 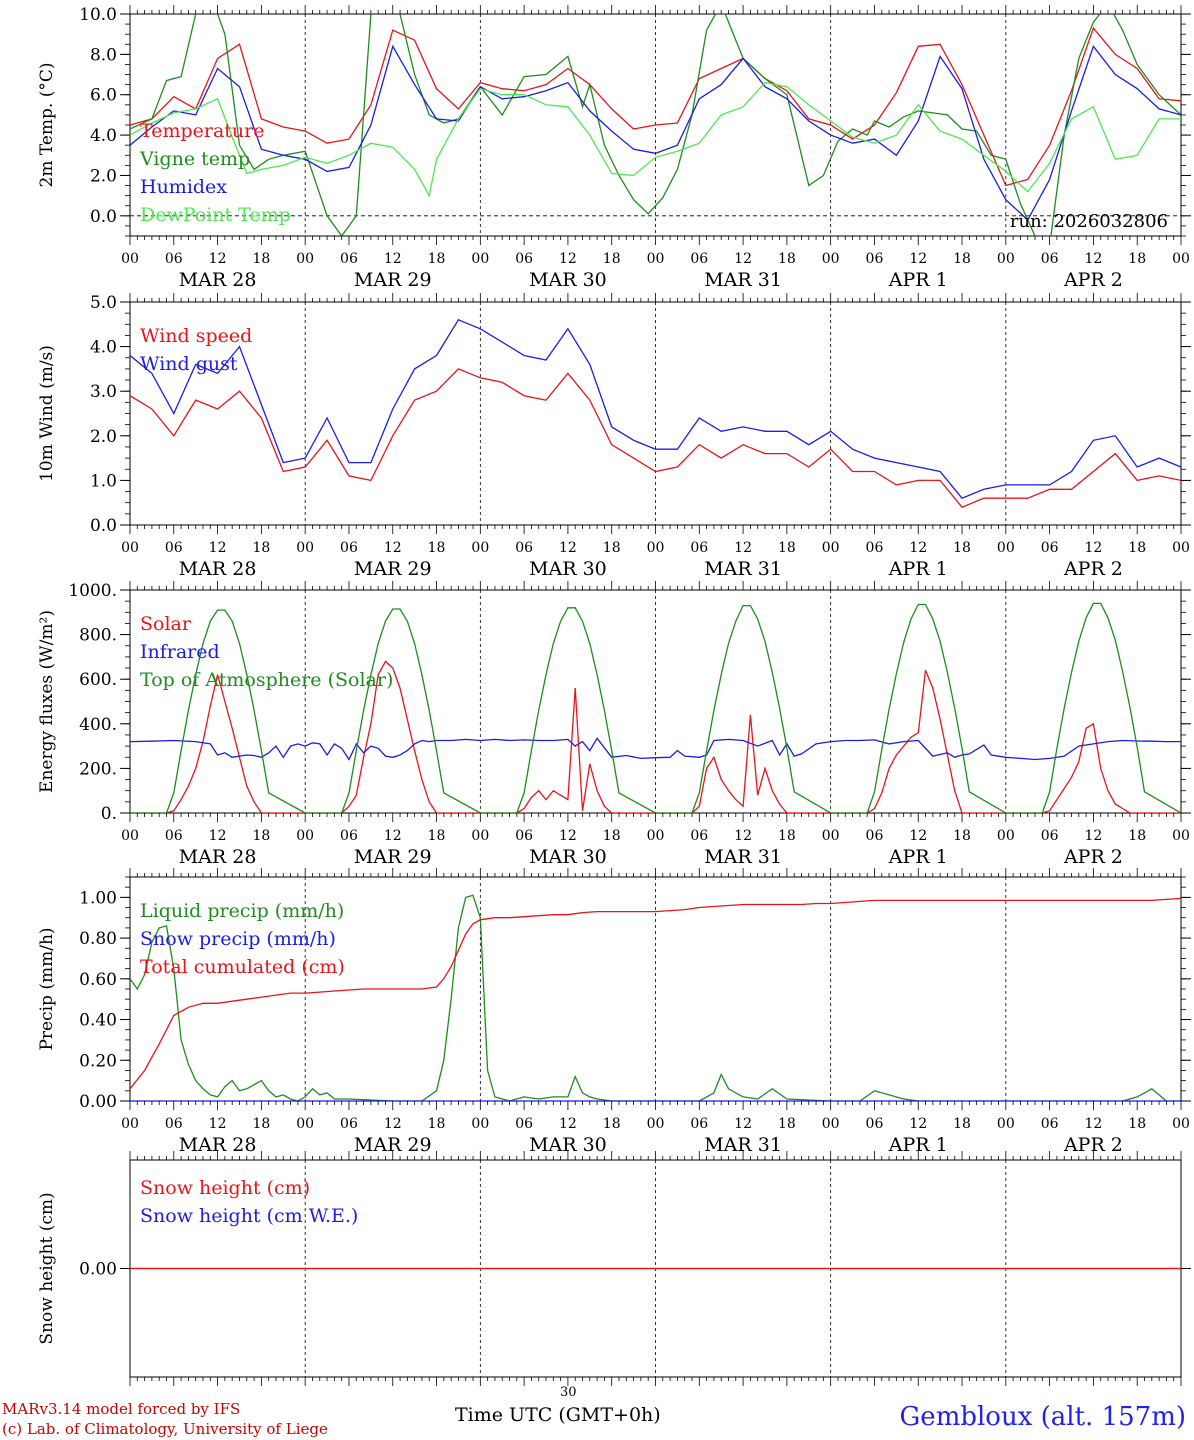 What do you see at coordinates (743, 857) in the screenshot?
I see `day-label: MAR 31` at bounding box center [743, 857].